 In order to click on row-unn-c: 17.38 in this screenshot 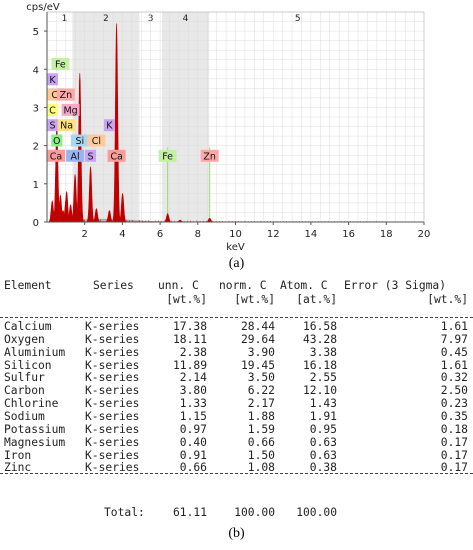, I will do `click(189, 326)`.